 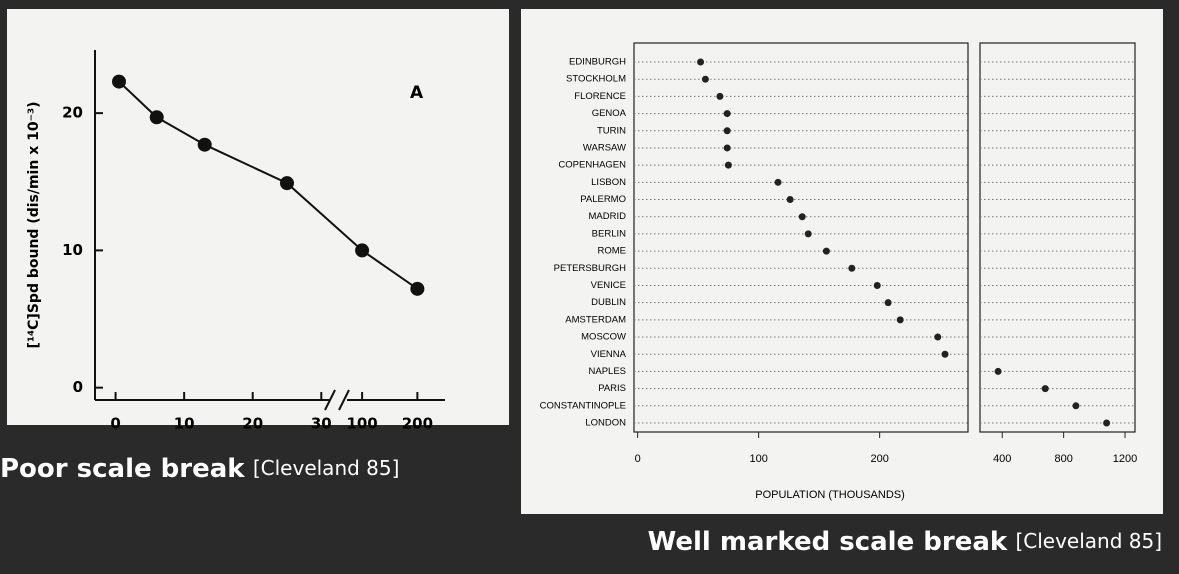 What do you see at coordinates (609, 233) in the screenshot?
I see `category-label: BERLIN` at bounding box center [609, 233].